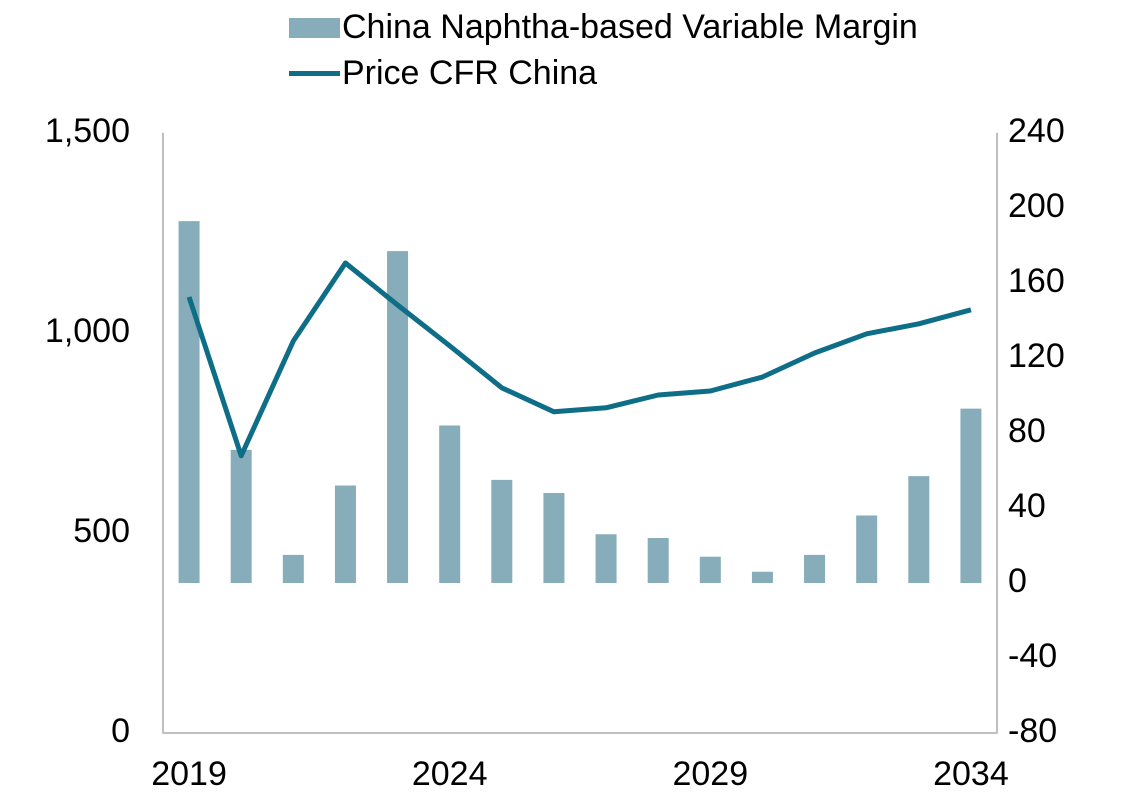 The width and height of the screenshot is (1137, 799). Describe the element at coordinates (1017, 581) in the screenshot. I see `y2-tick-label: 0` at that location.